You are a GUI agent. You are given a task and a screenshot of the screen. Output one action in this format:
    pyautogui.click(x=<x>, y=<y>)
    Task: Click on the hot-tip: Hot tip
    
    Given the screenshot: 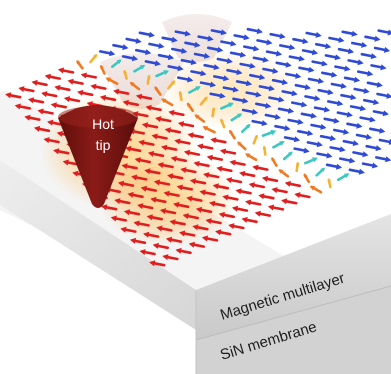 What is the action you would take?
    pyautogui.click(x=98, y=156)
    